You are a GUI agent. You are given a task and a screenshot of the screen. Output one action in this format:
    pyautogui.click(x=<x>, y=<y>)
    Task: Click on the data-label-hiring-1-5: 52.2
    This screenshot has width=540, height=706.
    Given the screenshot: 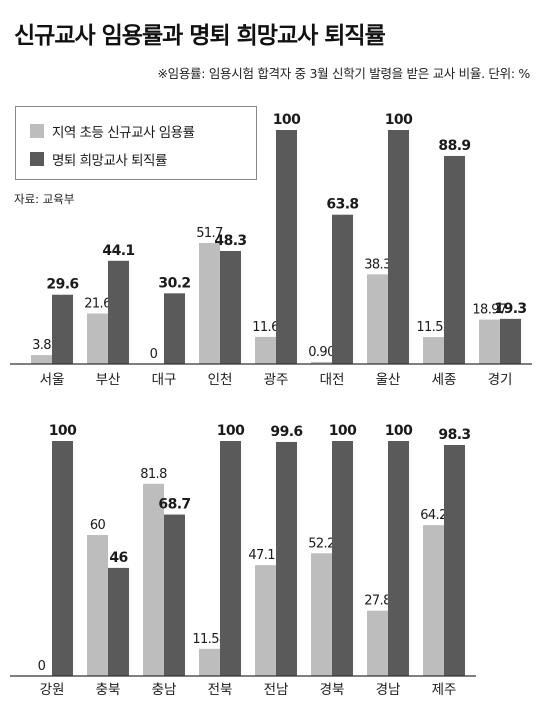 What is the action you would take?
    pyautogui.click(x=321, y=543)
    